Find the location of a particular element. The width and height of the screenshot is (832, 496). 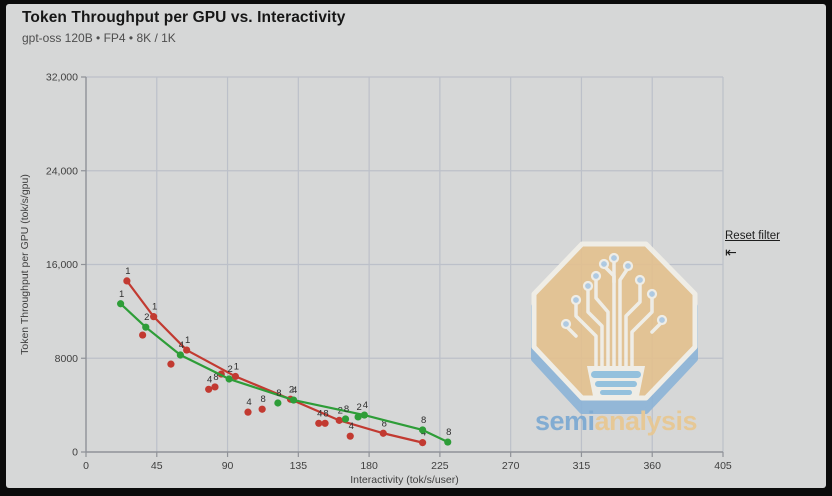

y-tick-label: 32,000 is located at coordinates (62, 78).